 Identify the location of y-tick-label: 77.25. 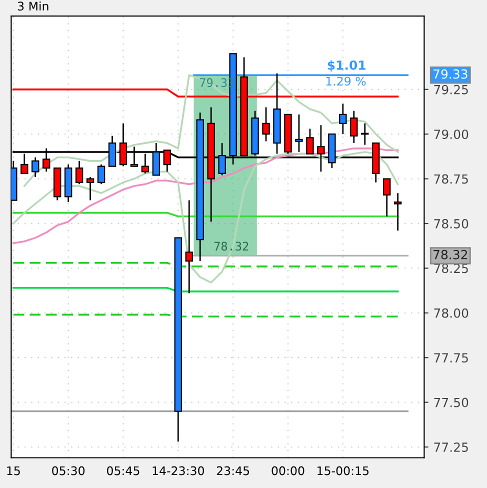
(451, 447).